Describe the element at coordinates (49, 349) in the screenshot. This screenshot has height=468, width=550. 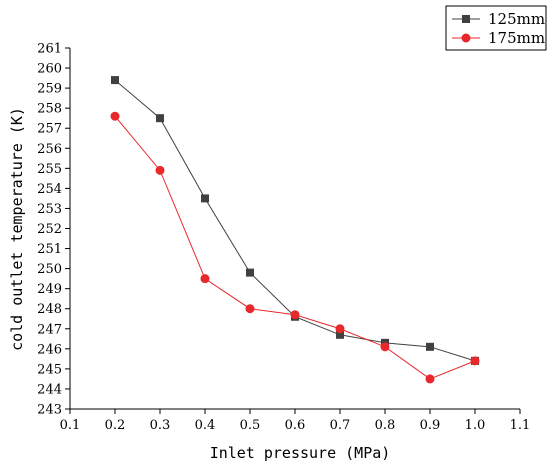
I see `y-tick-label: 246` at that location.